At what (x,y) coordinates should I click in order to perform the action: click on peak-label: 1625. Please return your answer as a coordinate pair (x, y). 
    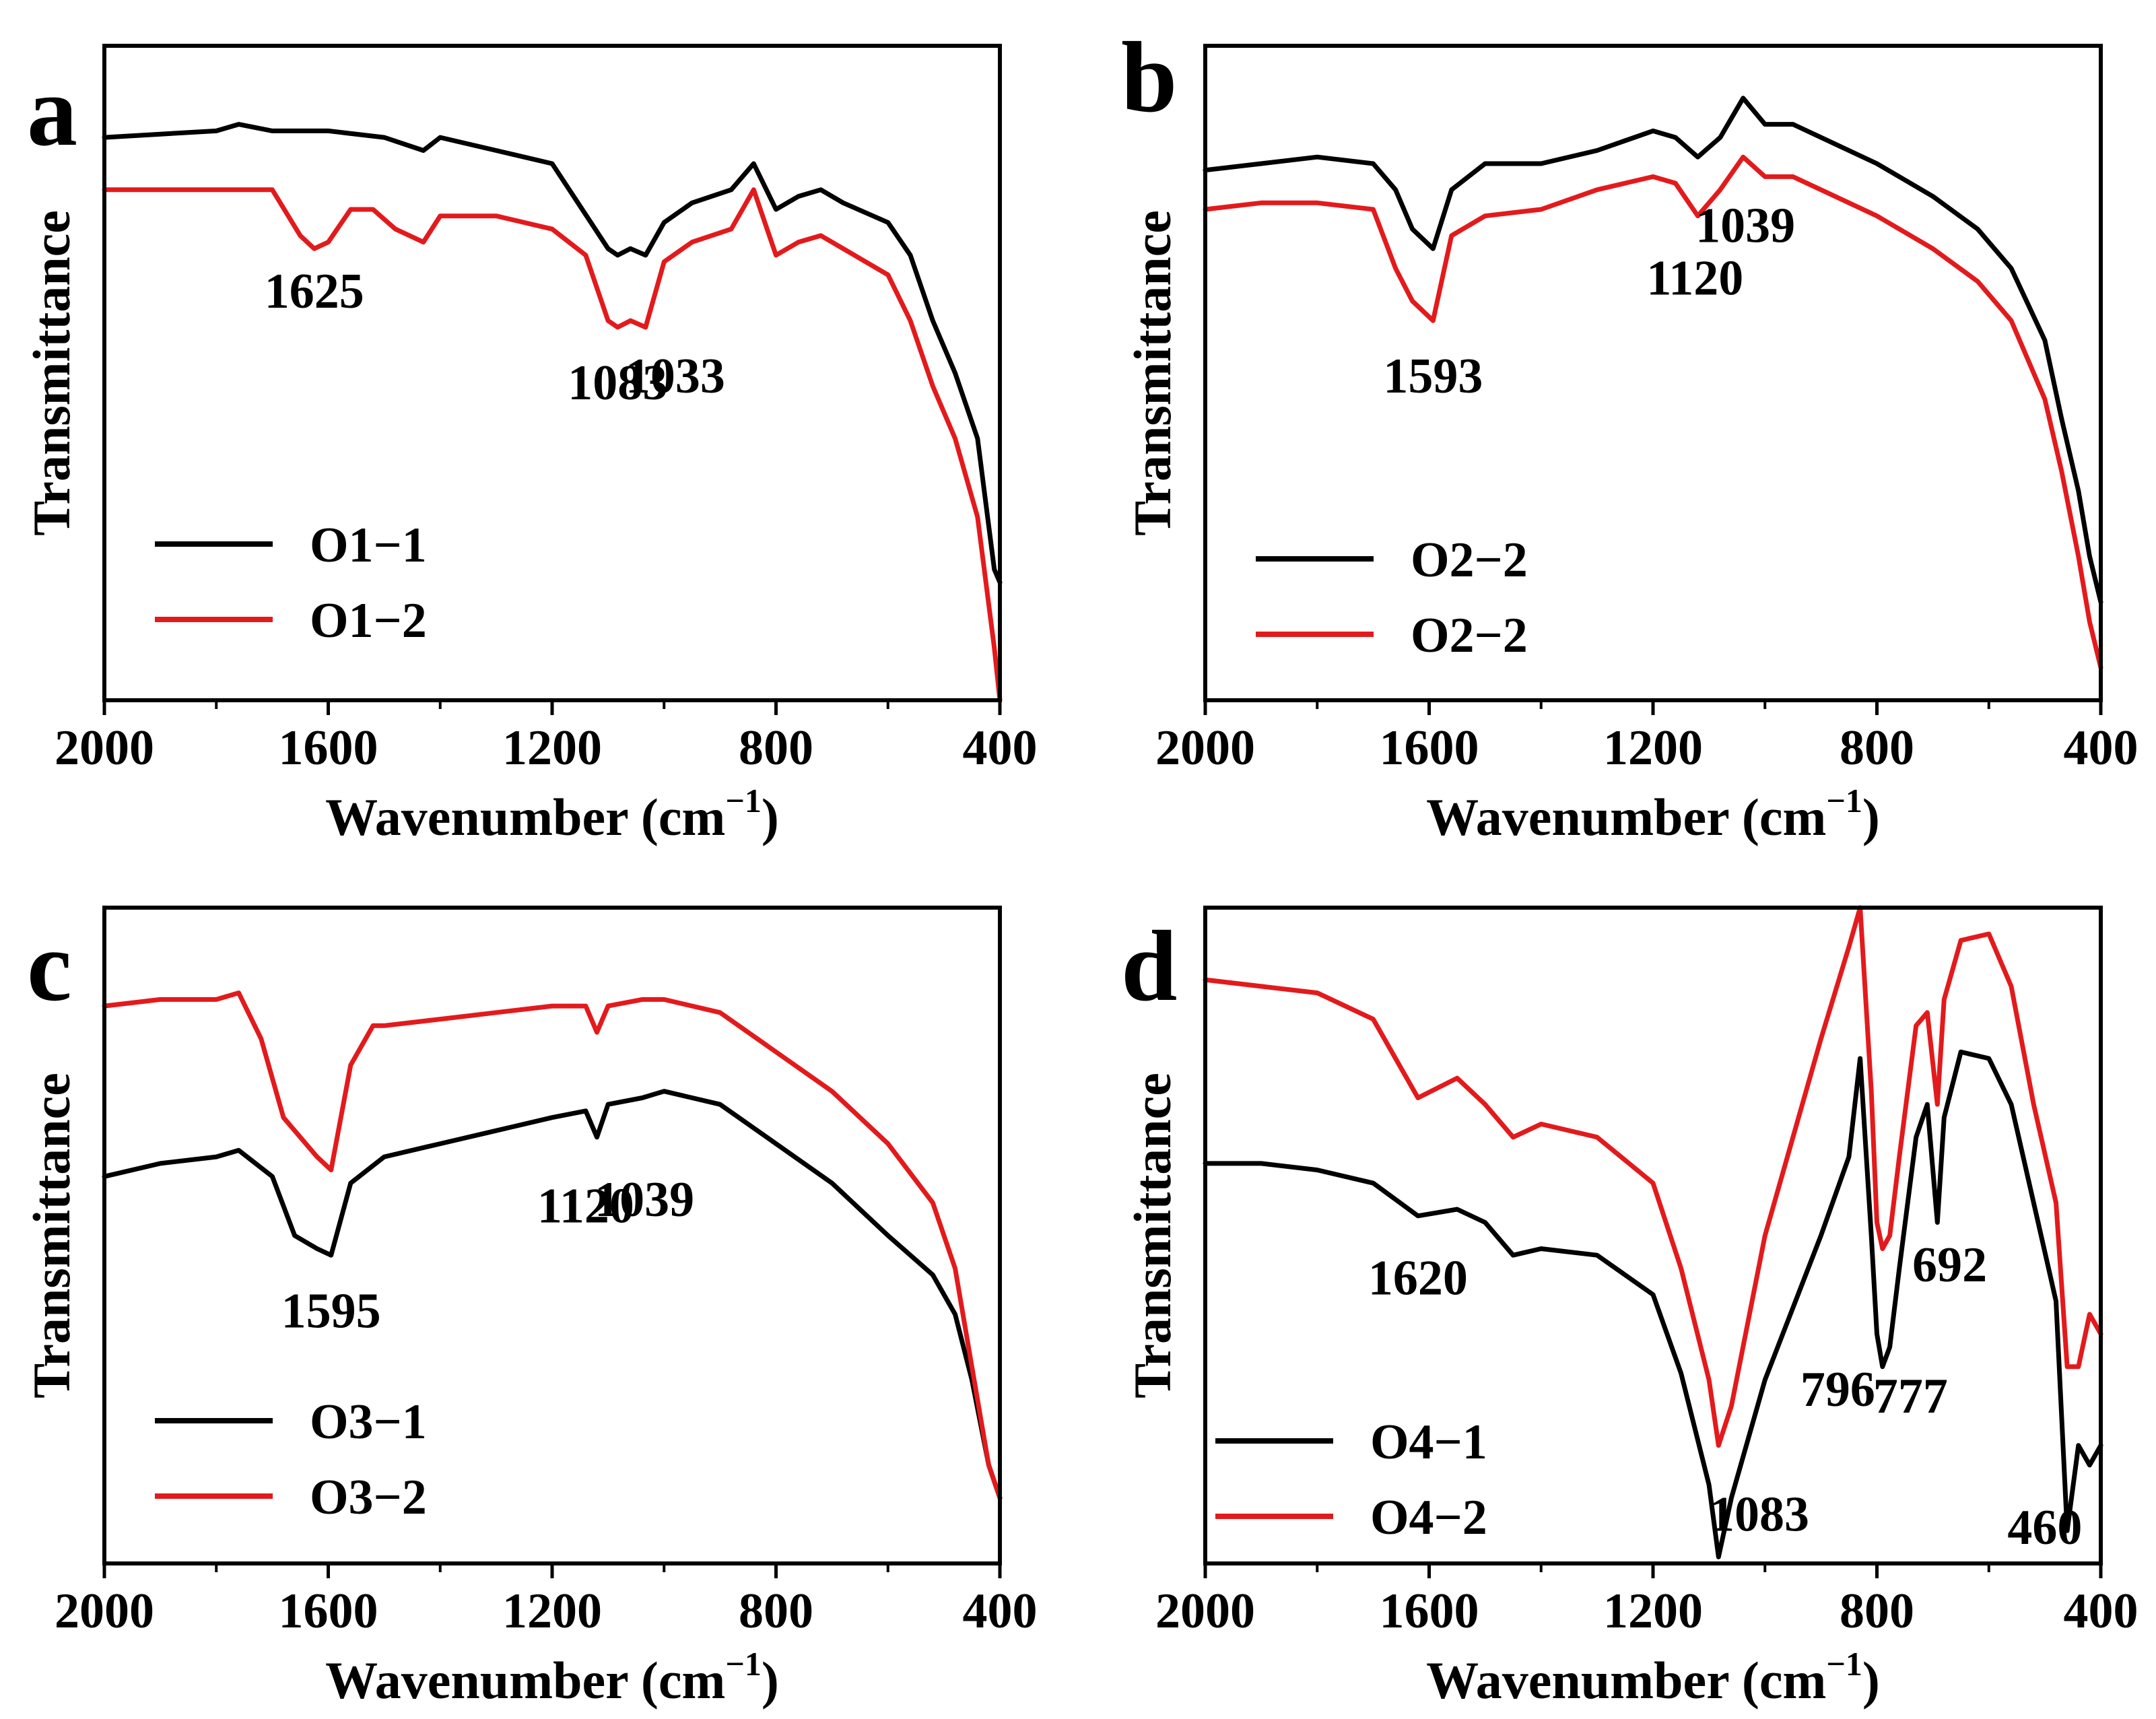
    Looking at the image, I should click on (314, 291).